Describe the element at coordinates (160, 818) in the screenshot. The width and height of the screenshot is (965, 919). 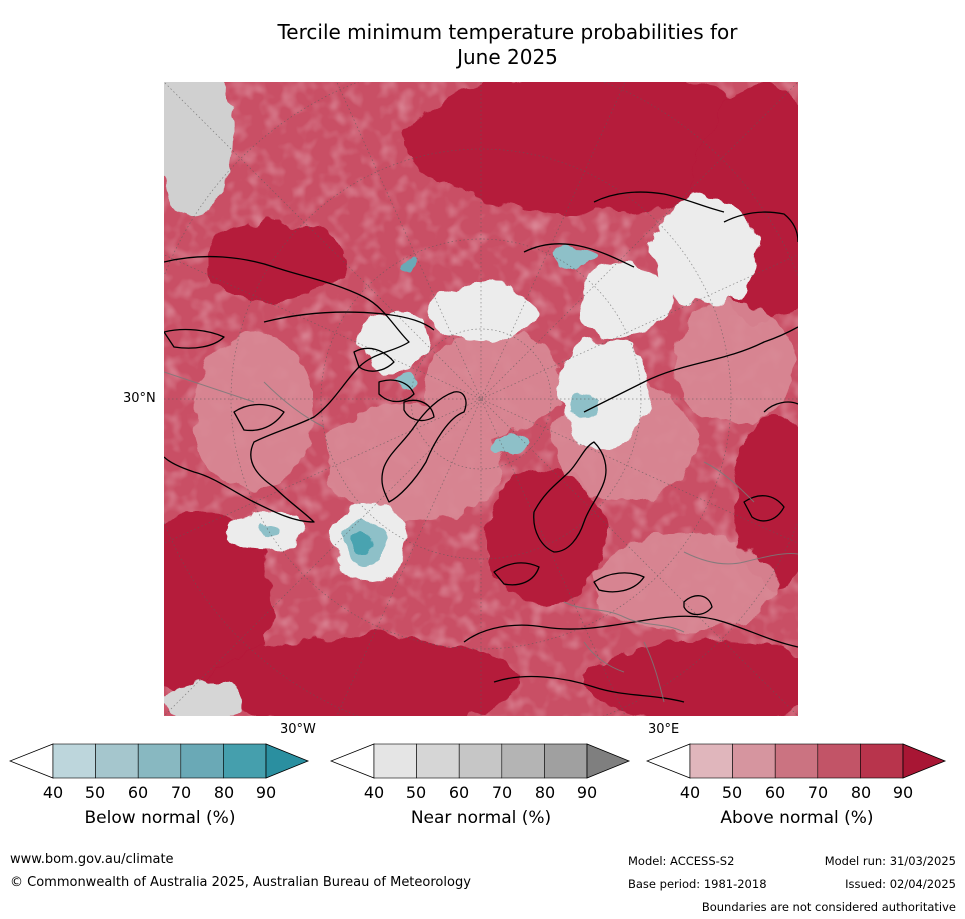
I see `colorbar-below-normal-label: Below normal (%)` at that location.